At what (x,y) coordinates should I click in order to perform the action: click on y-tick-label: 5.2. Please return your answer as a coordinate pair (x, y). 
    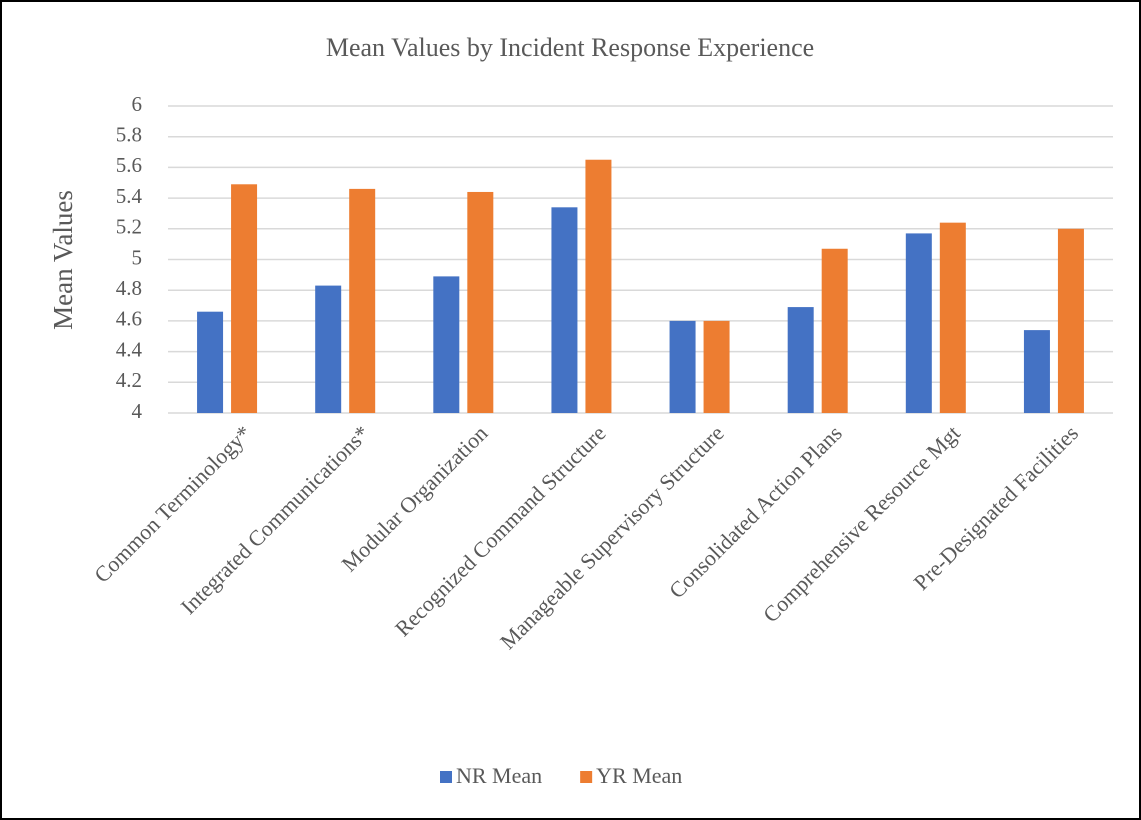
    Looking at the image, I should click on (129, 227).